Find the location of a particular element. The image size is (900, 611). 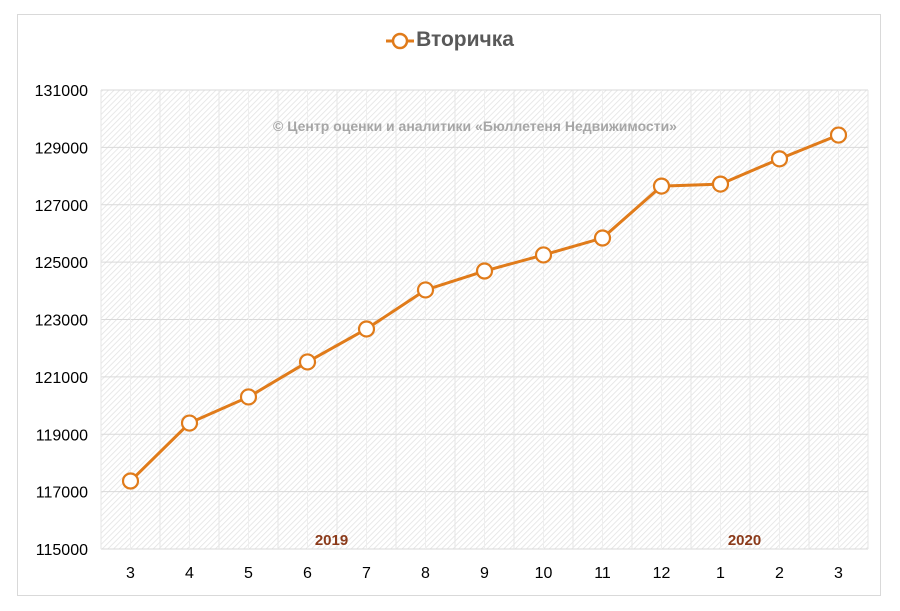

y-tick-label: 117000 is located at coordinates (62, 493).